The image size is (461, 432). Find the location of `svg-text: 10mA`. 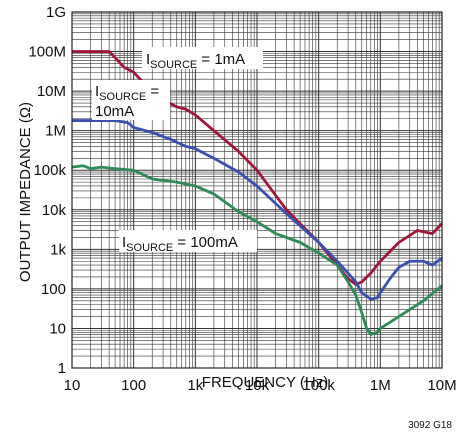

svg-text: 10mA is located at coordinates (114, 111).